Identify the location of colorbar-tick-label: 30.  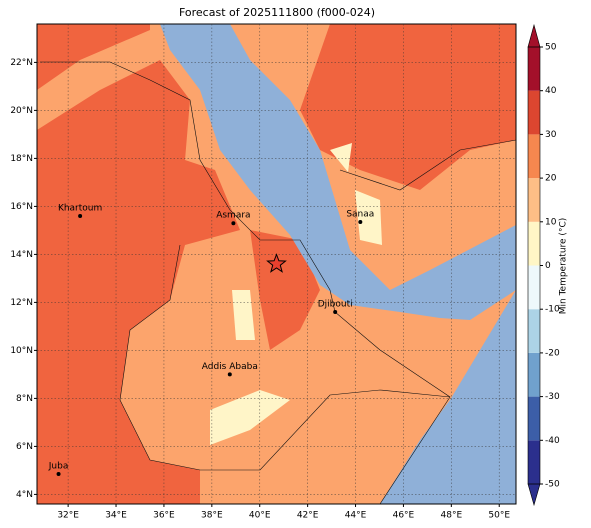
(551, 135).